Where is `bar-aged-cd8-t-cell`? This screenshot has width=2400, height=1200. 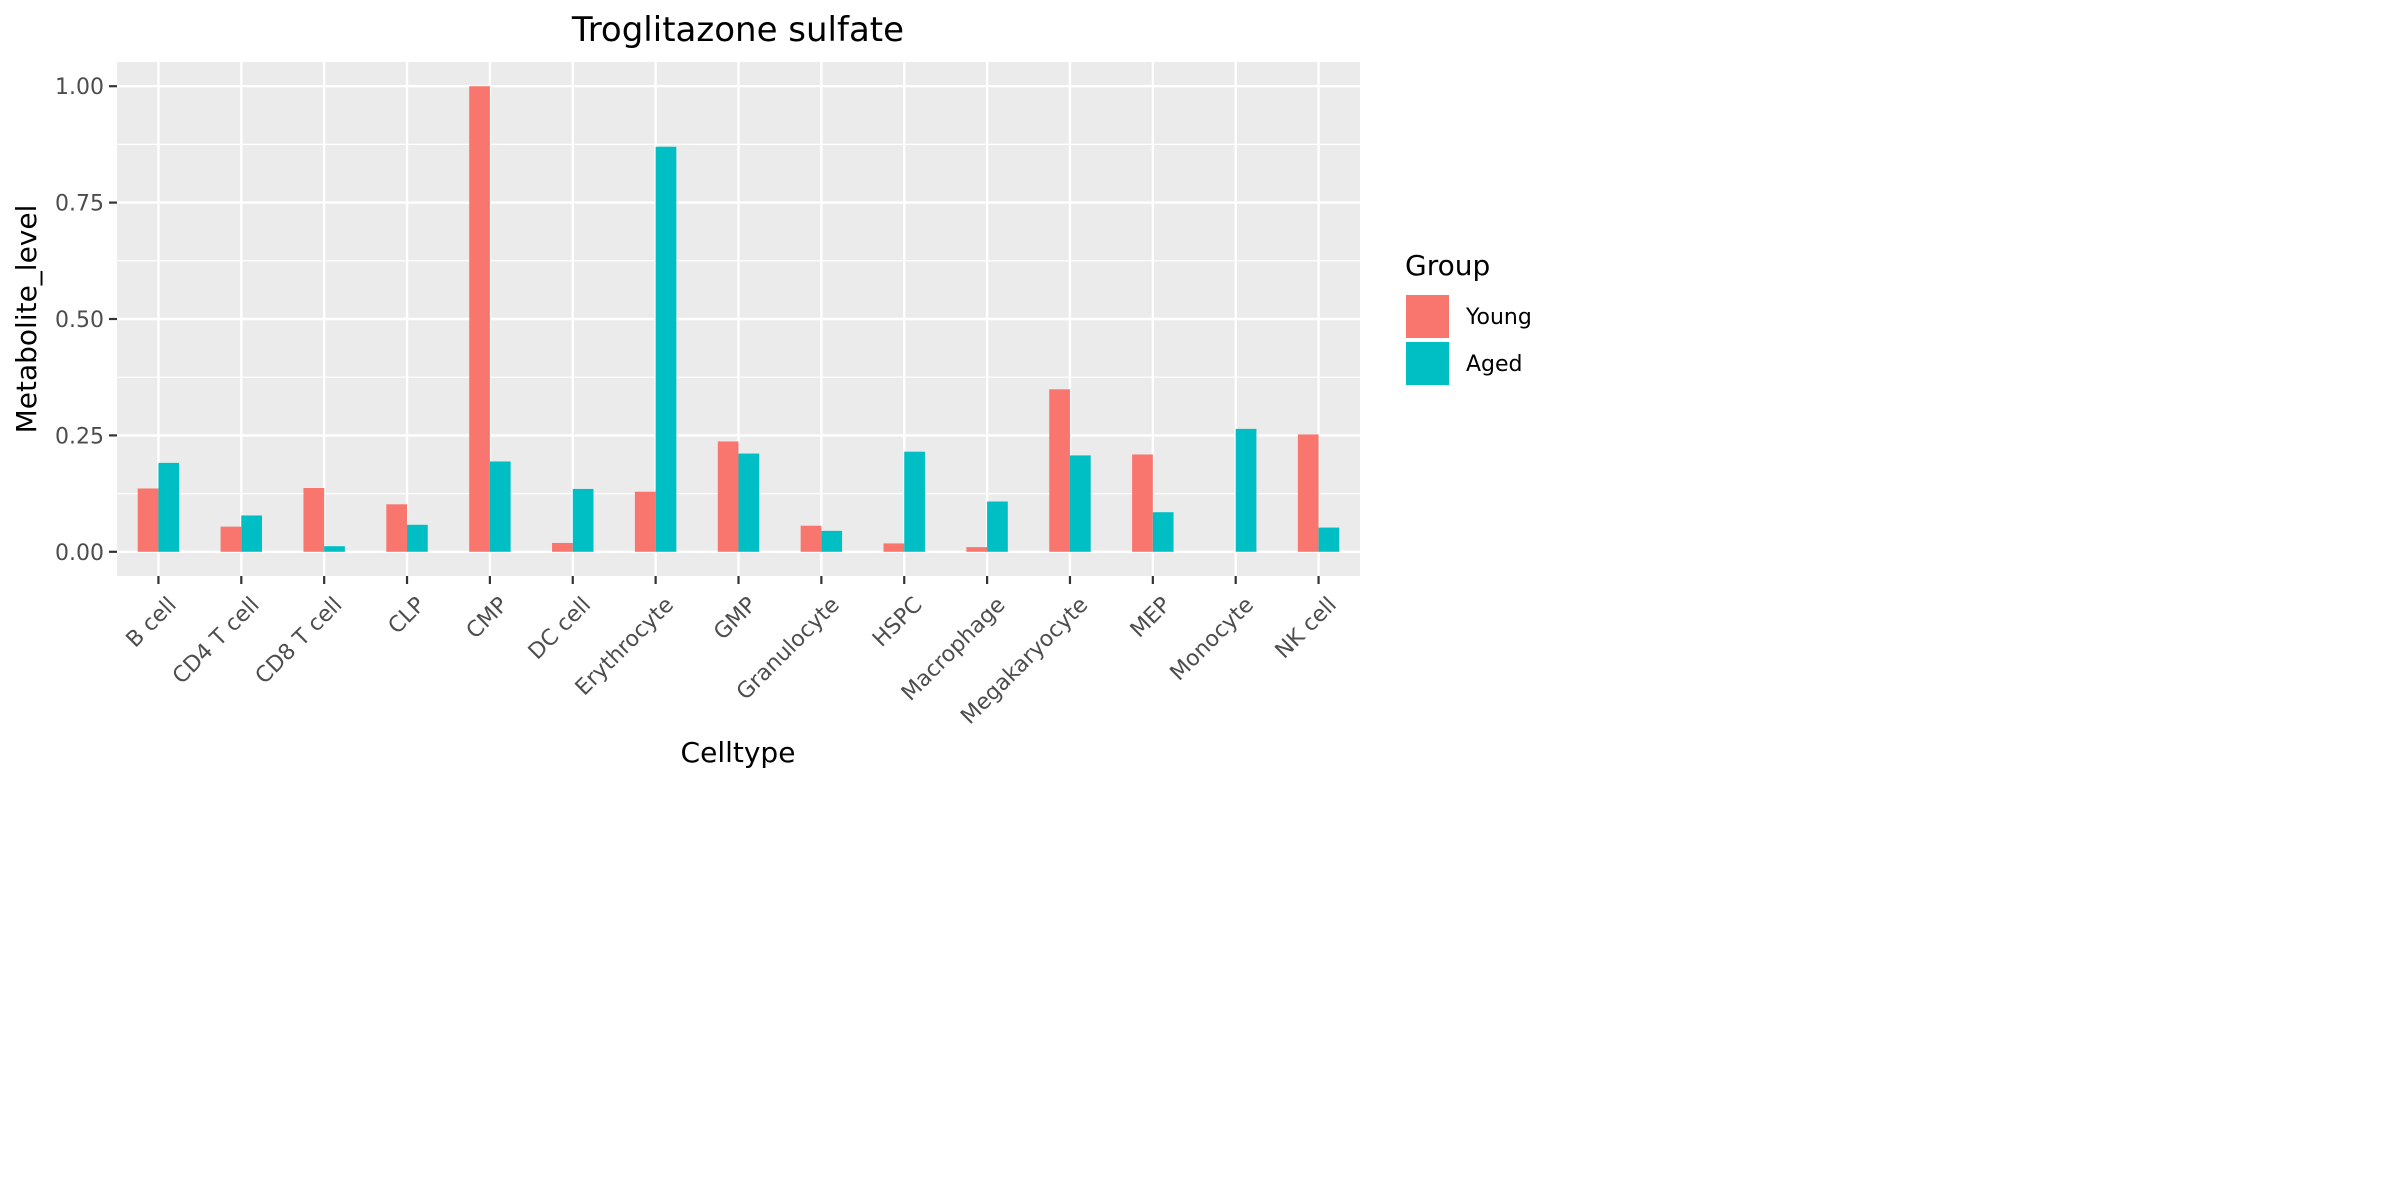 bar-aged-cd8-t-cell is located at coordinates (334, 549).